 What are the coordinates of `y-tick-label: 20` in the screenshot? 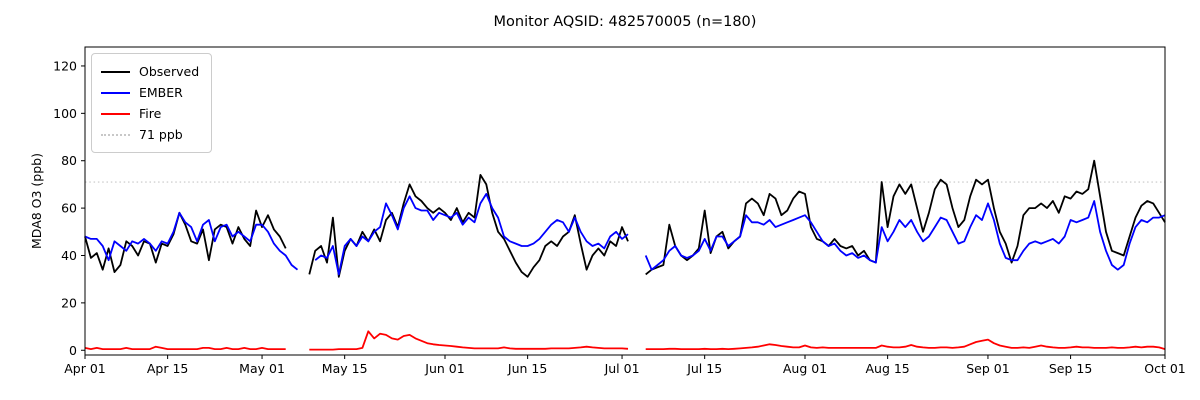 It's located at (69, 302).